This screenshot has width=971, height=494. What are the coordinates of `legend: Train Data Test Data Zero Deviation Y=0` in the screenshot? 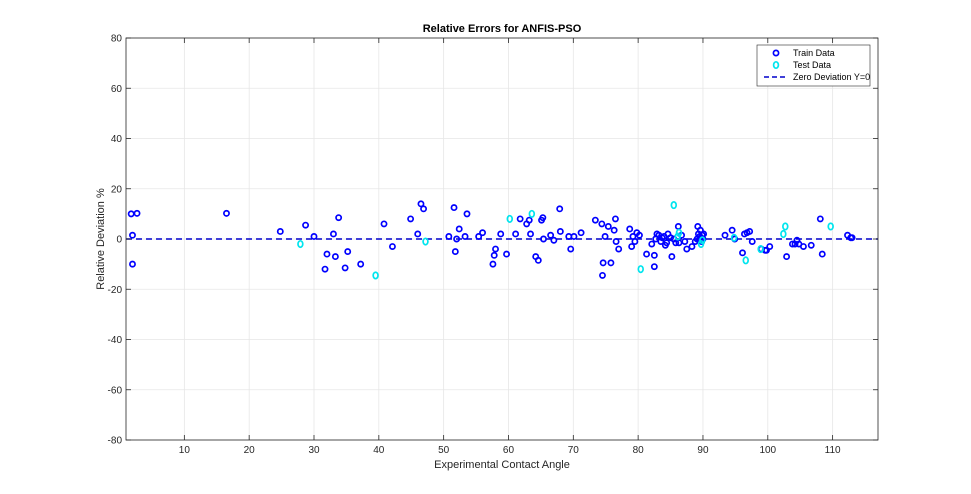 It's located at (813, 65).